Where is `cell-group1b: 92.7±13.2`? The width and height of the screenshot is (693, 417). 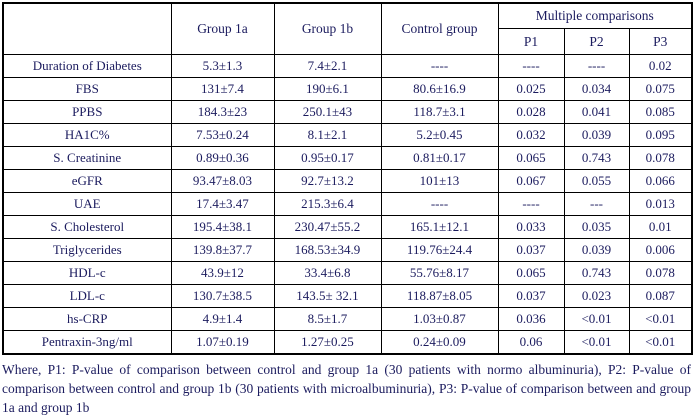
cell-group1b: 92.7±13.2 is located at coordinates (327, 181).